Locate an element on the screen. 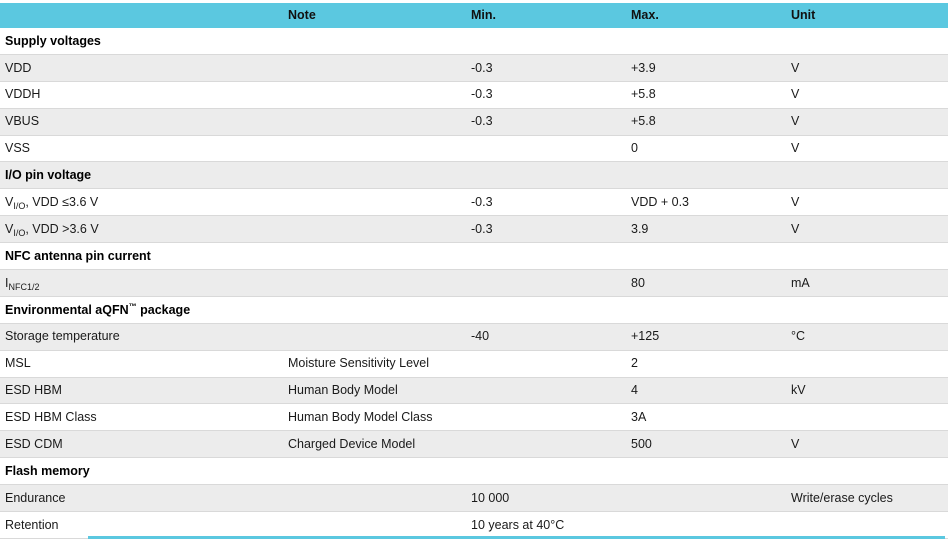  cell-max: VDD + 0.3 is located at coordinates (660, 202).